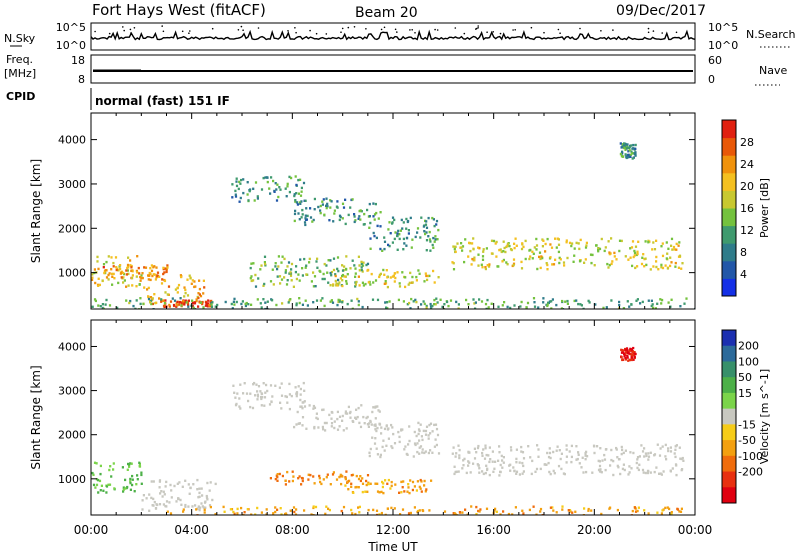 This screenshot has height=558, width=800. What do you see at coordinates (316, 33) in the screenshot?
I see `nsearch-point` at bounding box center [316, 33].